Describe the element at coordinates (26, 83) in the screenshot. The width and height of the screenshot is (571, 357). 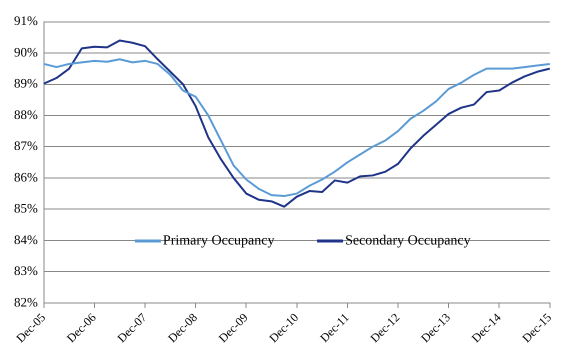
I see `y-tick-label: 89%` at that location.